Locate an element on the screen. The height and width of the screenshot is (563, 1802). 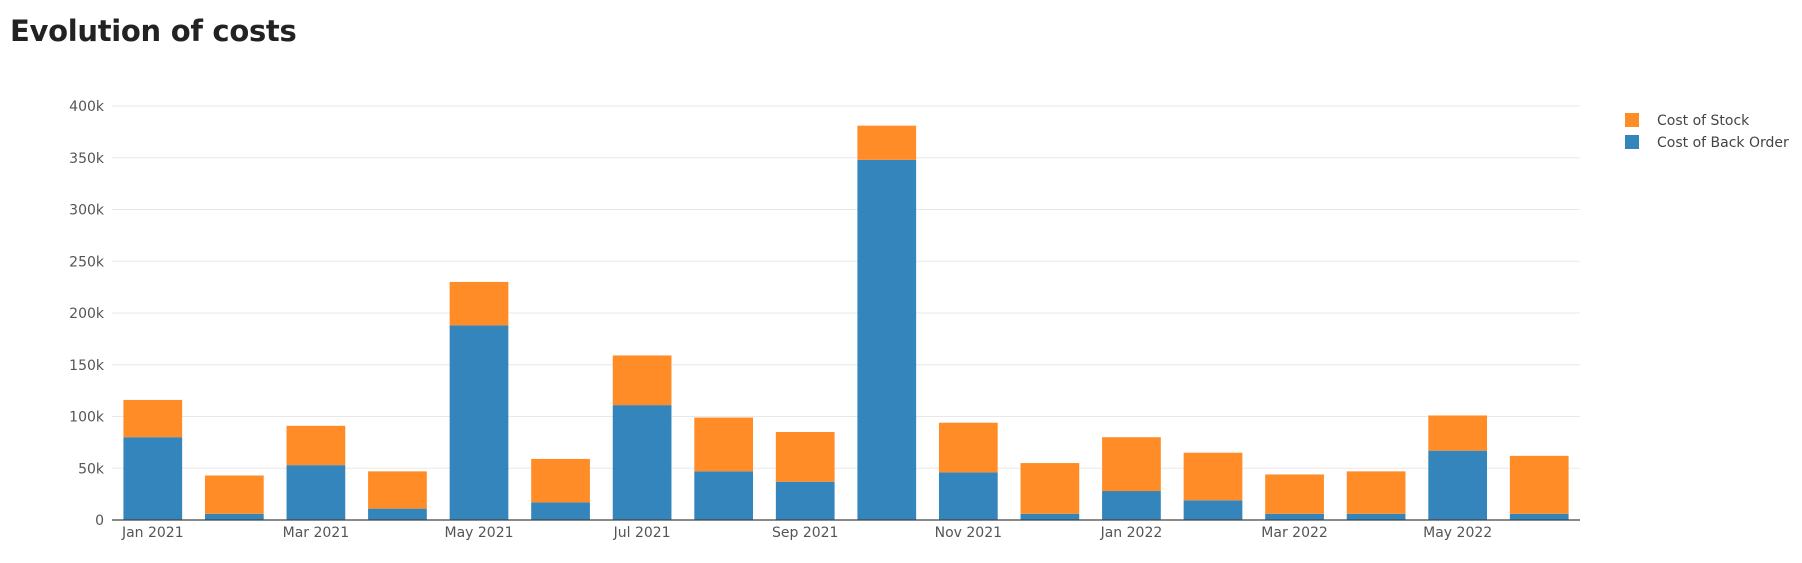
x-tick-label: May 2022 is located at coordinates (1457, 533).